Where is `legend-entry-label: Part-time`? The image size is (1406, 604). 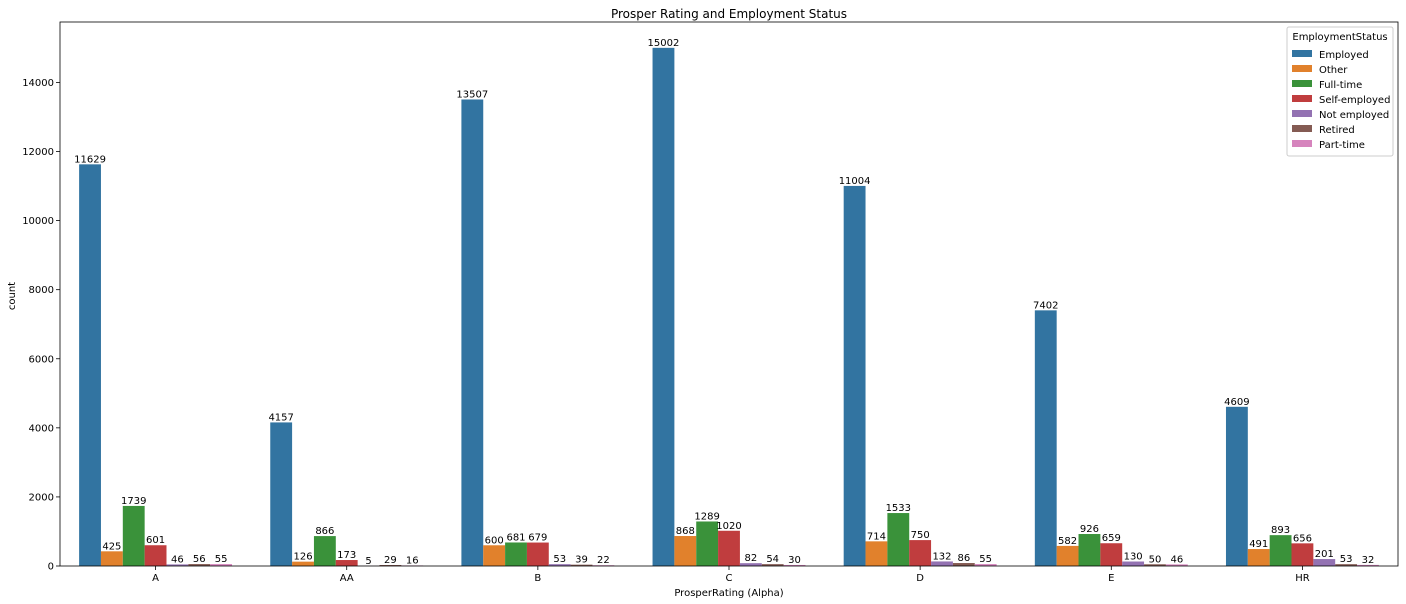
legend-entry-label: Part-time is located at coordinates (1342, 145).